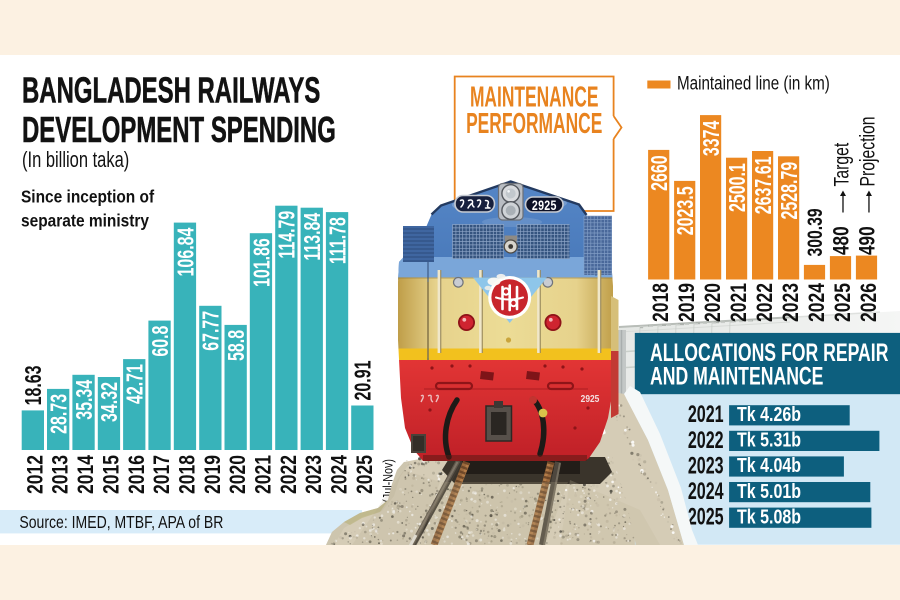 This screenshot has height=600, width=900. Describe the element at coordinates (738, 187) in the screenshot. I see `svg-text: 2500.1` at that location.